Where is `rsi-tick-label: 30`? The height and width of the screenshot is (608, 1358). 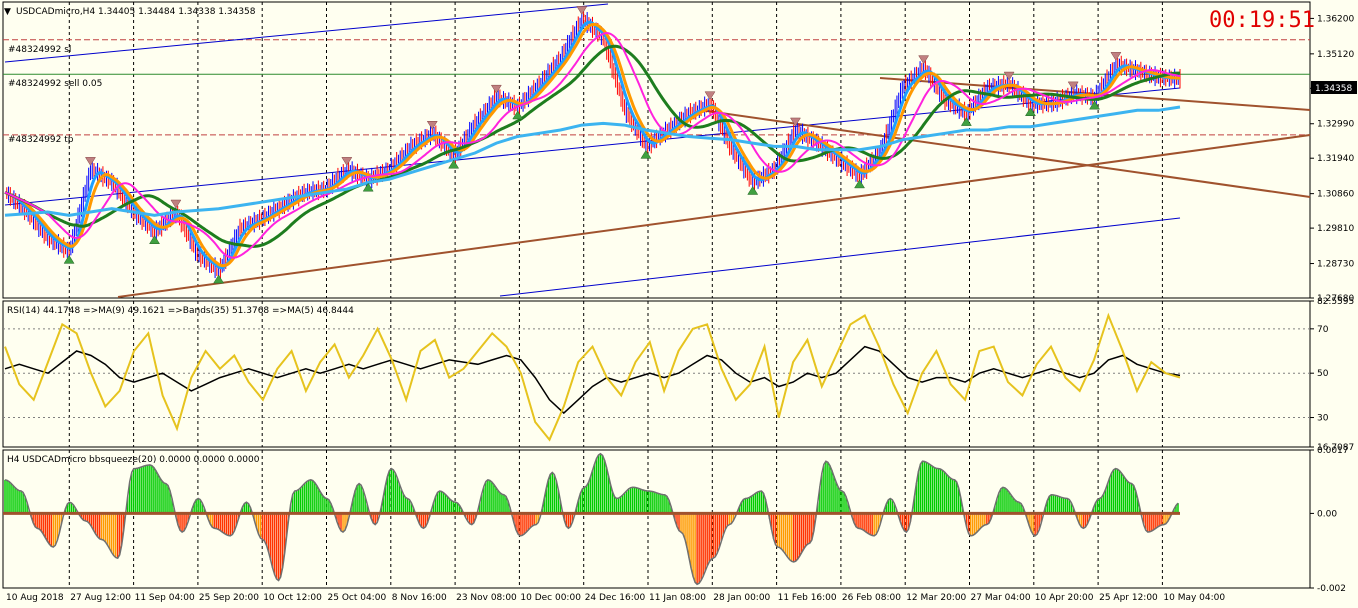
rsi-tick-label: 30 is located at coordinates (1323, 419).